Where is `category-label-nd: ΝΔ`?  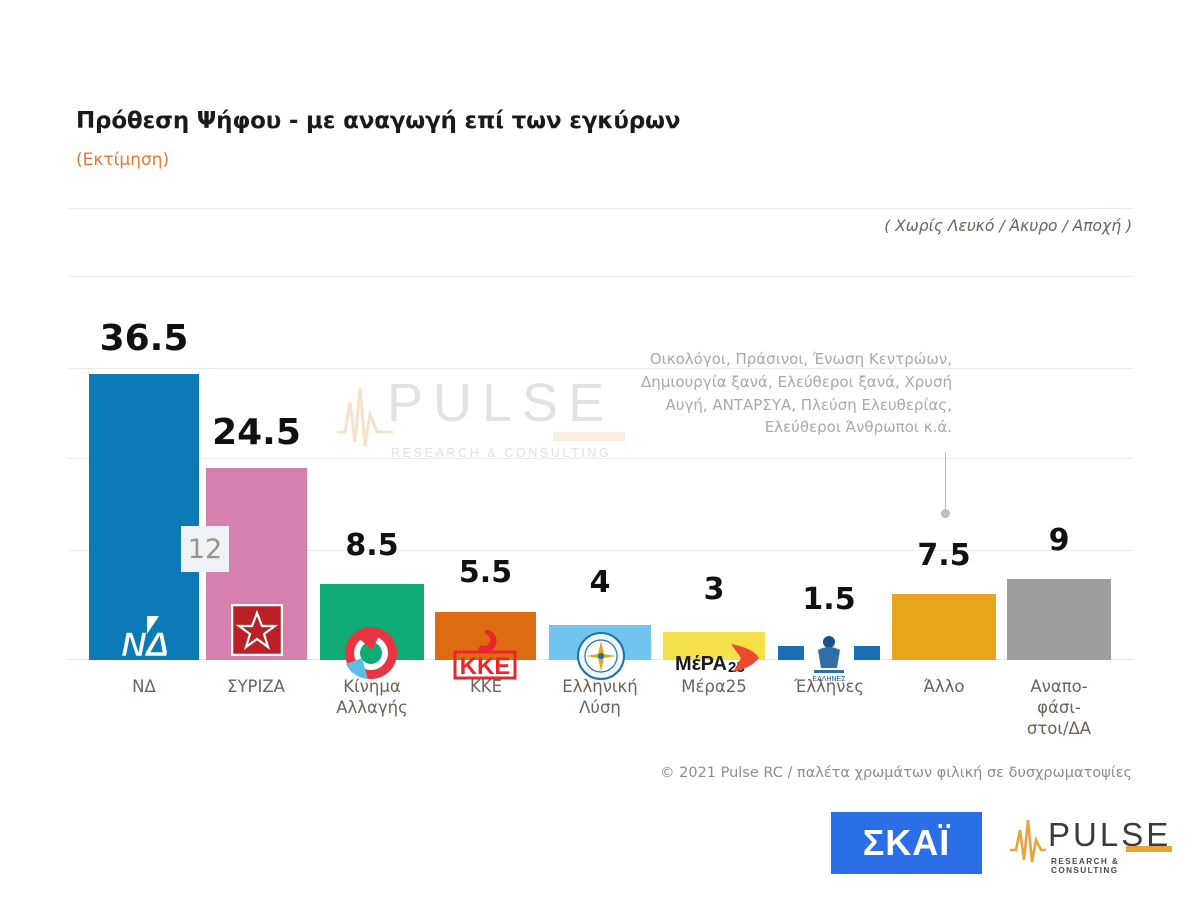 category-label-nd: ΝΔ is located at coordinates (144, 686).